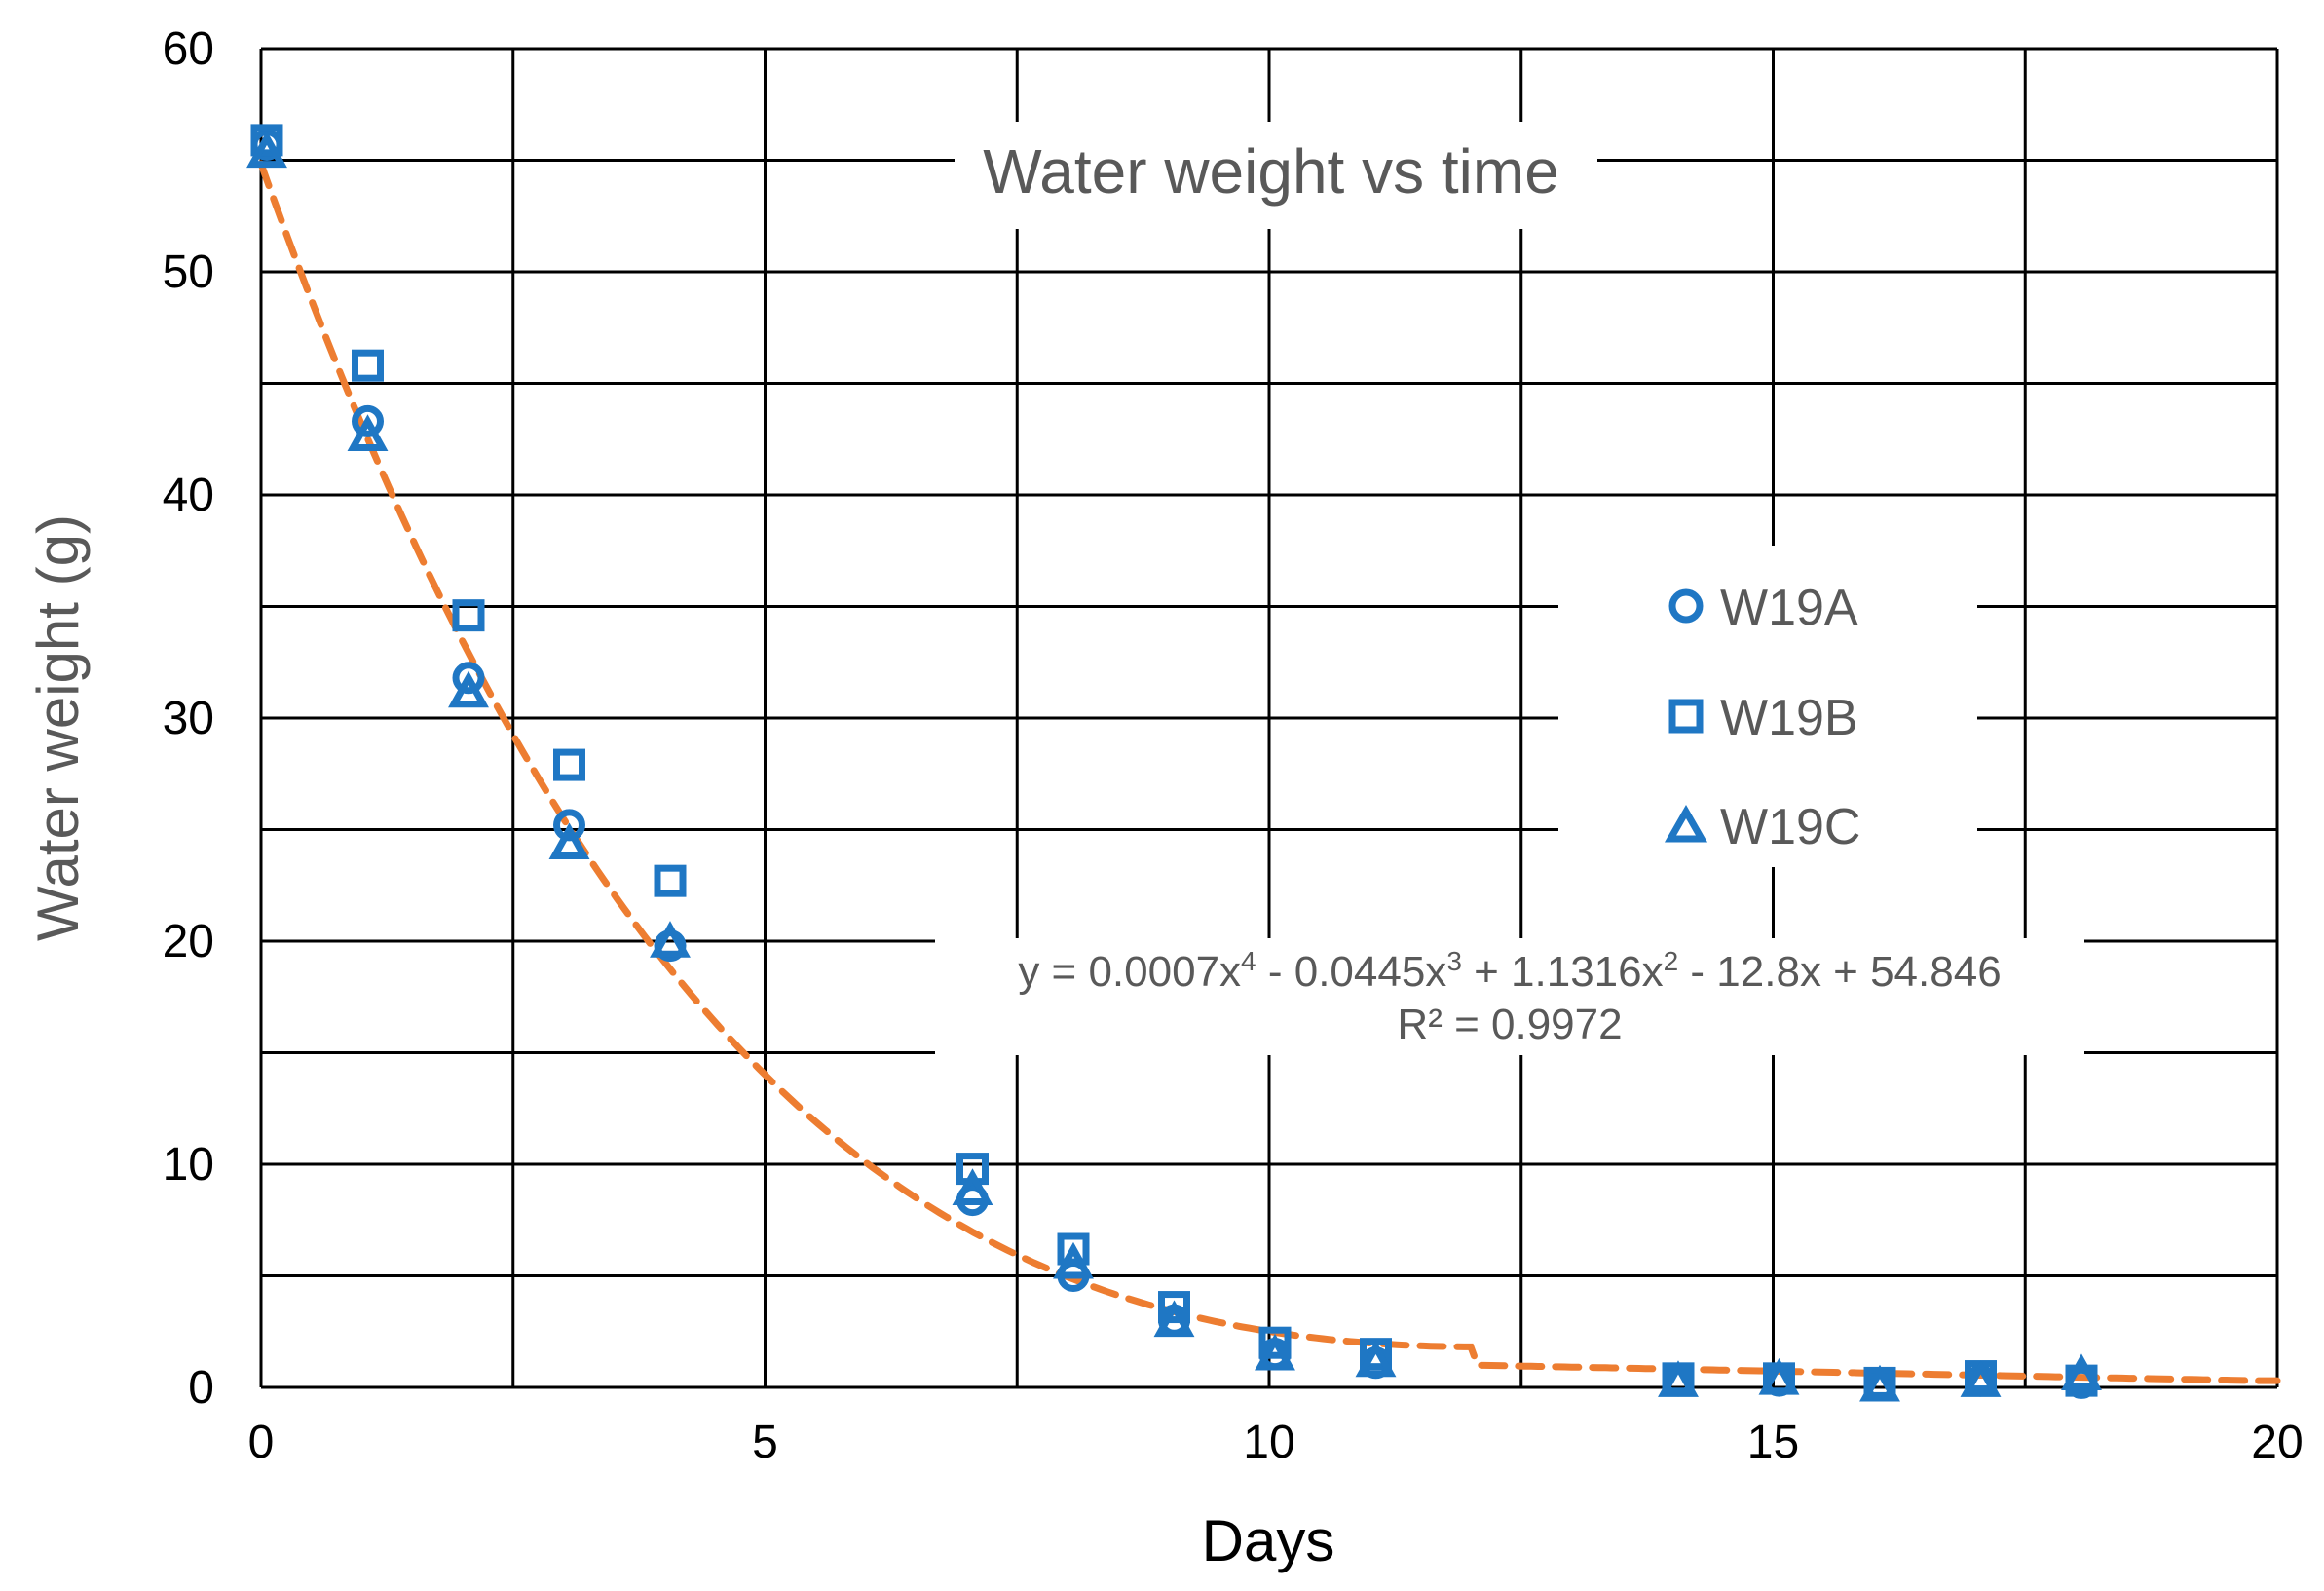  I want to click on legend-box, so click(1767, 706).